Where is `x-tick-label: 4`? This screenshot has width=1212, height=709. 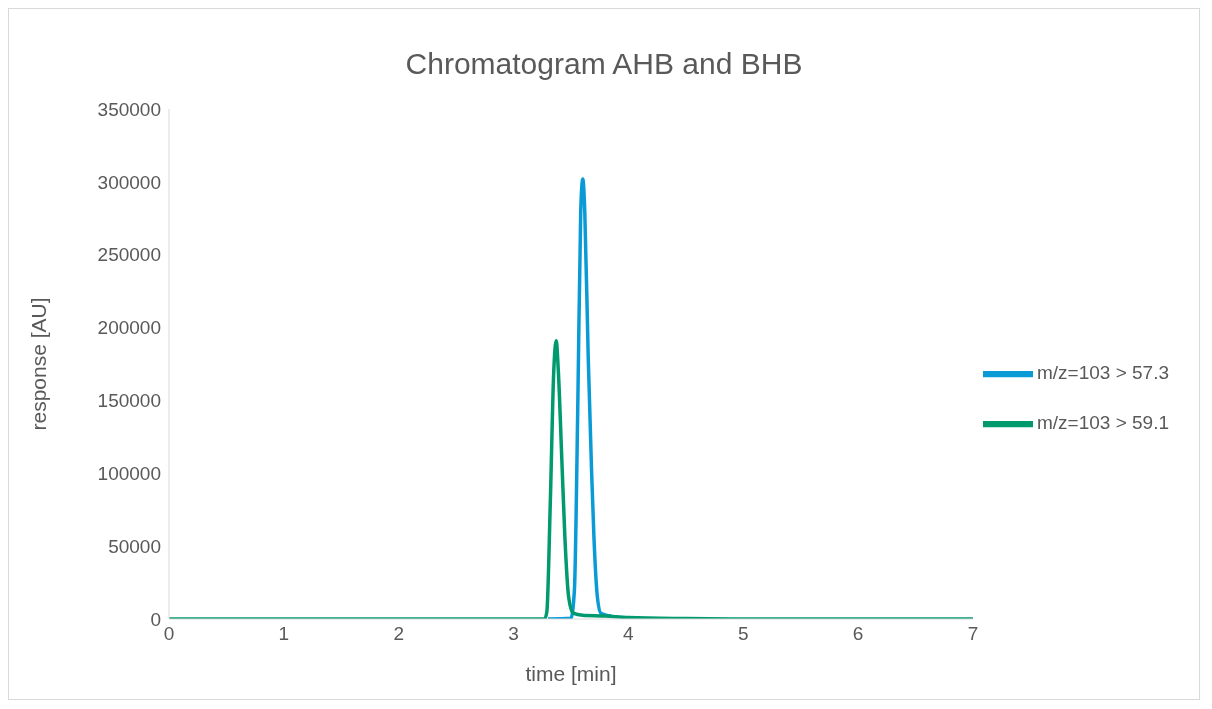
x-tick-label: 4 is located at coordinates (629, 634).